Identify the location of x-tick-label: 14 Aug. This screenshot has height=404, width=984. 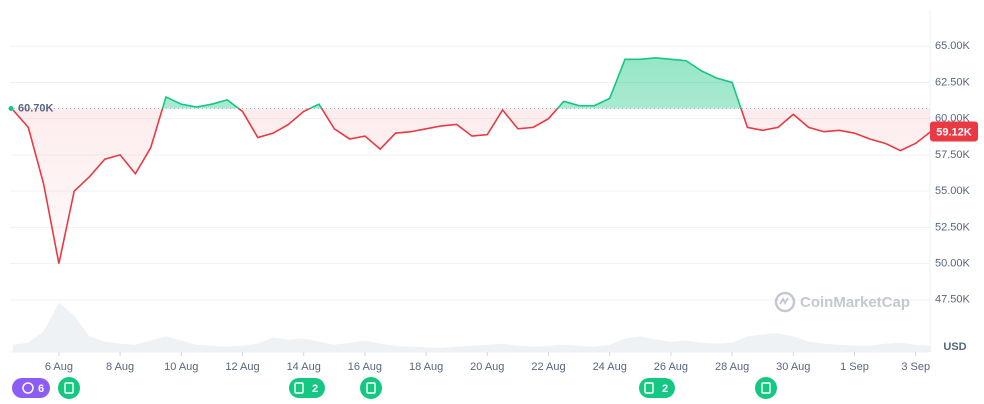
(304, 367).